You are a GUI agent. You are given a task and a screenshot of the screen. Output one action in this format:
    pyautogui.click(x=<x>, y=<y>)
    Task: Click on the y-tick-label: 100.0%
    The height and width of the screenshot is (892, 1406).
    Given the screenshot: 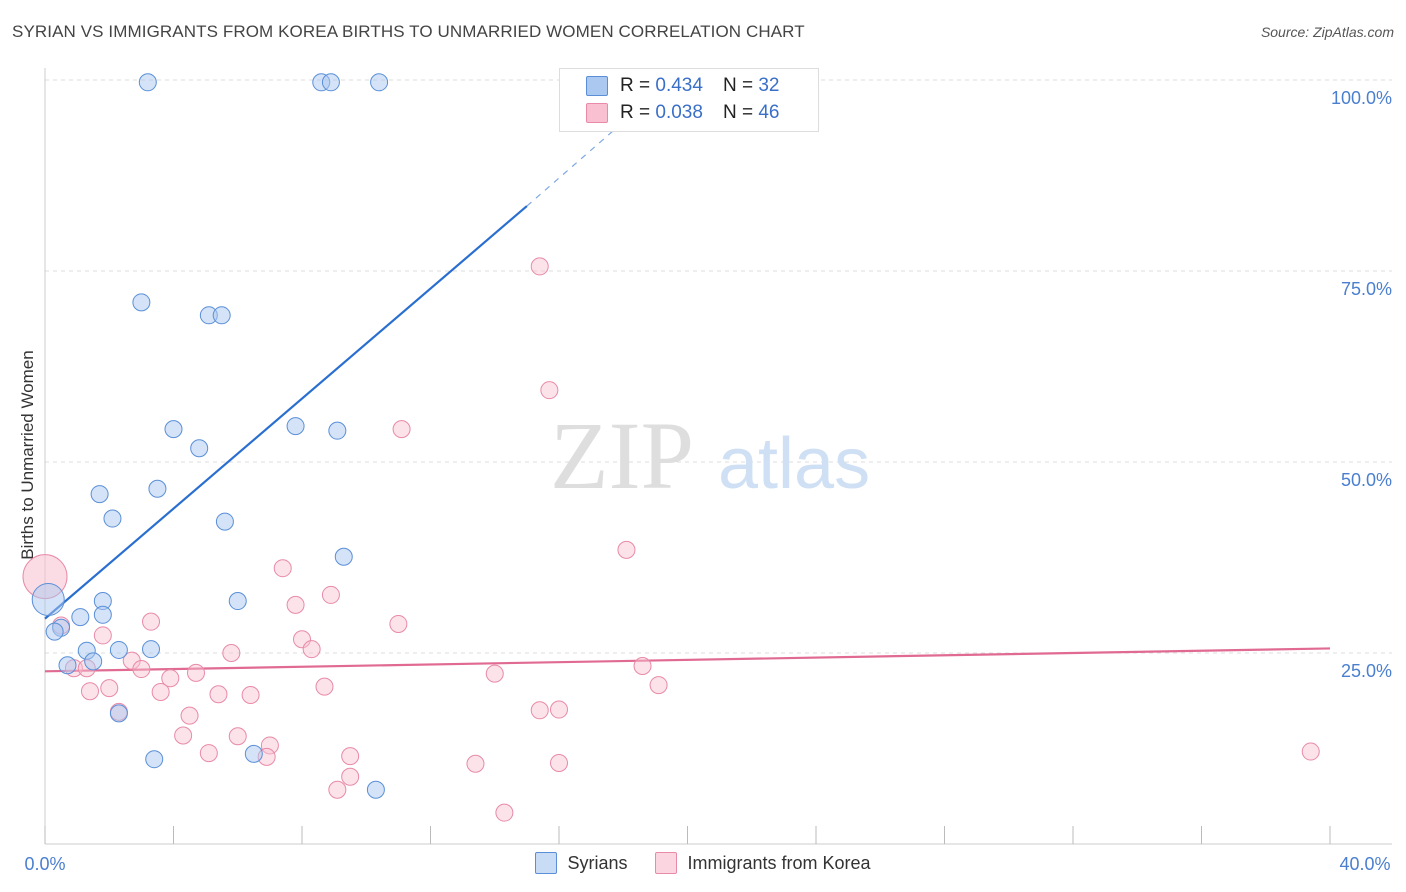 What is the action you would take?
    pyautogui.click(x=1361, y=98)
    